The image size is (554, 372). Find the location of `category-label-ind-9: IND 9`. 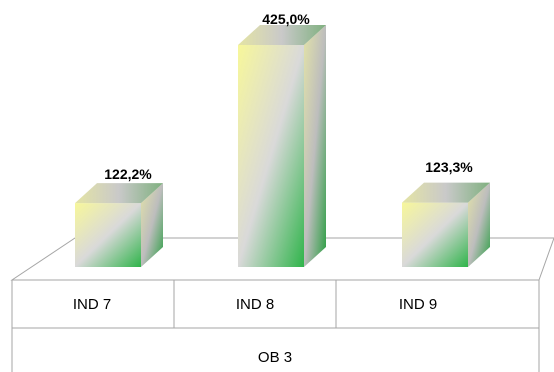

category-label-ind-9: IND 9 is located at coordinates (418, 304).